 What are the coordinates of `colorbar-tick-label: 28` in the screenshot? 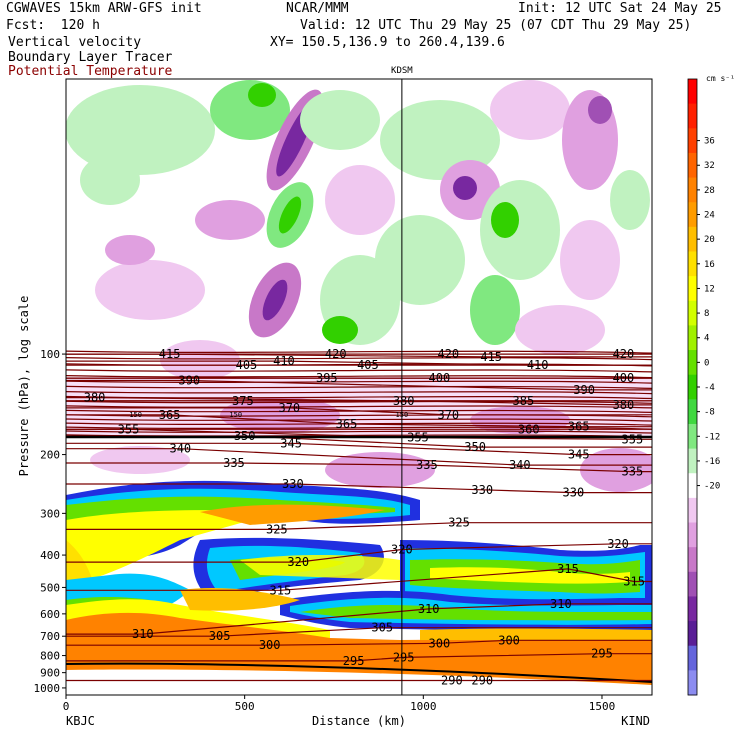 It's located at (709, 191).